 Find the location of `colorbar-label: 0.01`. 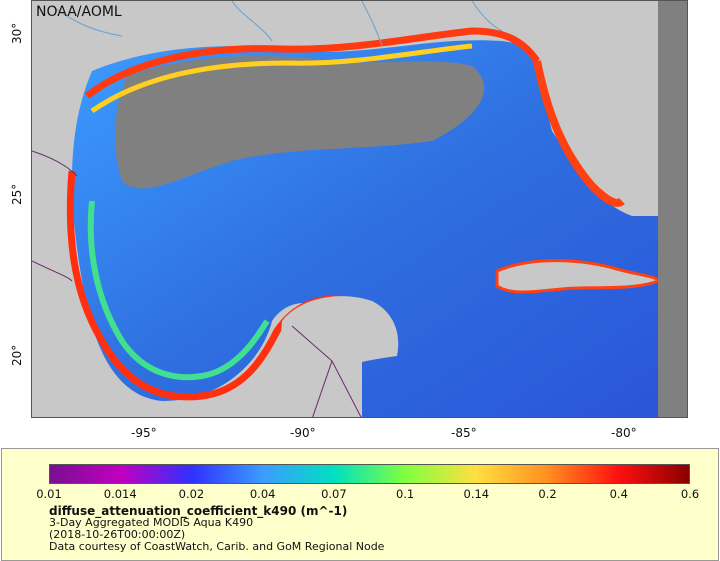

colorbar-label: 0.01 is located at coordinates (49, 494).